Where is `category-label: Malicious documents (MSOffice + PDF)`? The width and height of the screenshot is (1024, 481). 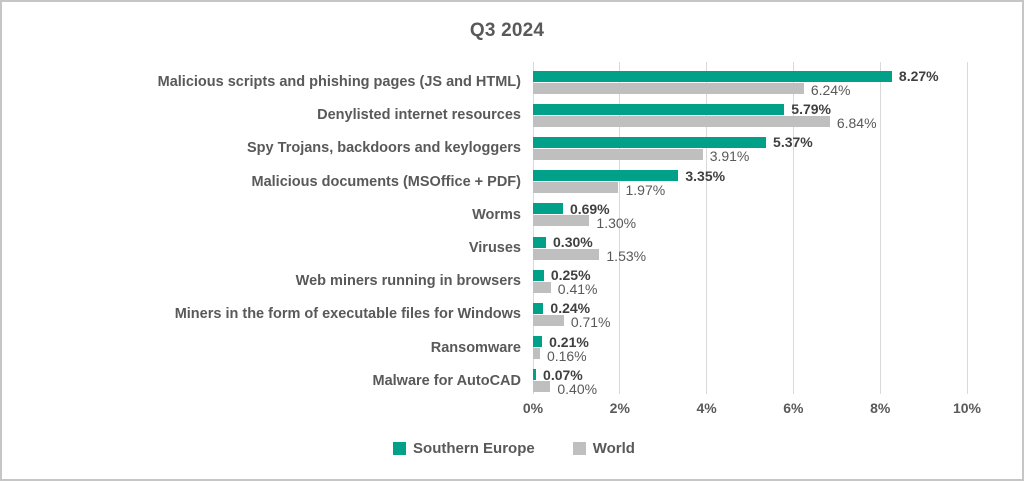
category-label: Malicious documents (MSOffice + PDF) is located at coordinates (386, 181).